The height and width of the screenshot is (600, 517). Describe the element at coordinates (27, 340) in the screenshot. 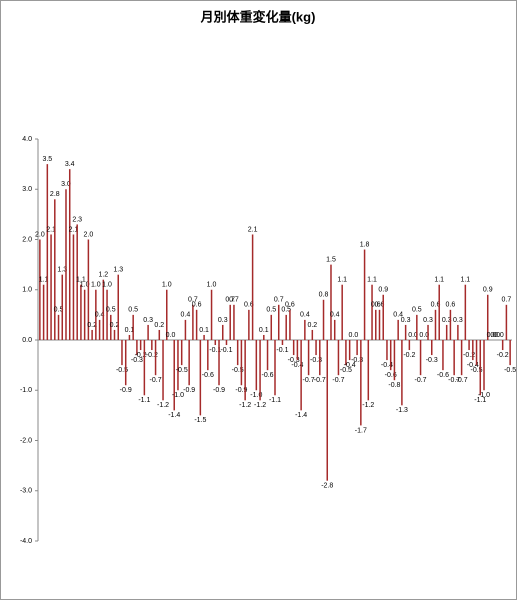

I see `y-tick-label: 0.0` at that location.